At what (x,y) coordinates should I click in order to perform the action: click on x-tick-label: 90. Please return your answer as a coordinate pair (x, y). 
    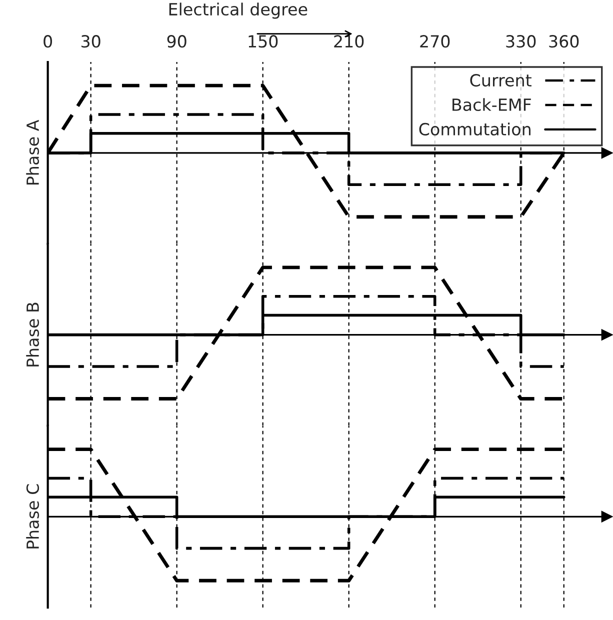
    Looking at the image, I should click on (176, 41).